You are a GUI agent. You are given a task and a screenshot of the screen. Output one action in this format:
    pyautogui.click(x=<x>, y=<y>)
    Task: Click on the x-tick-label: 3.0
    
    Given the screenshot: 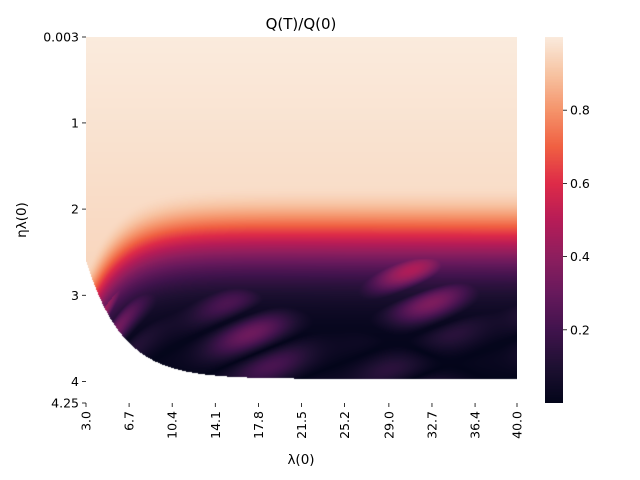 What is the action you would take?
    pyautogui.click(x=86, y=421)
    